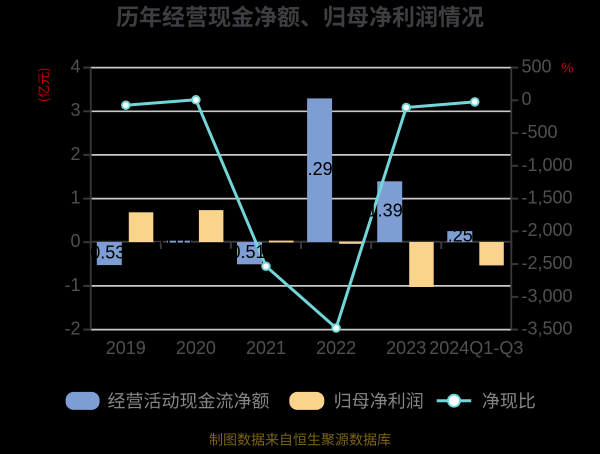  I want to click on svg-text: -2,000, so click(547, 230).